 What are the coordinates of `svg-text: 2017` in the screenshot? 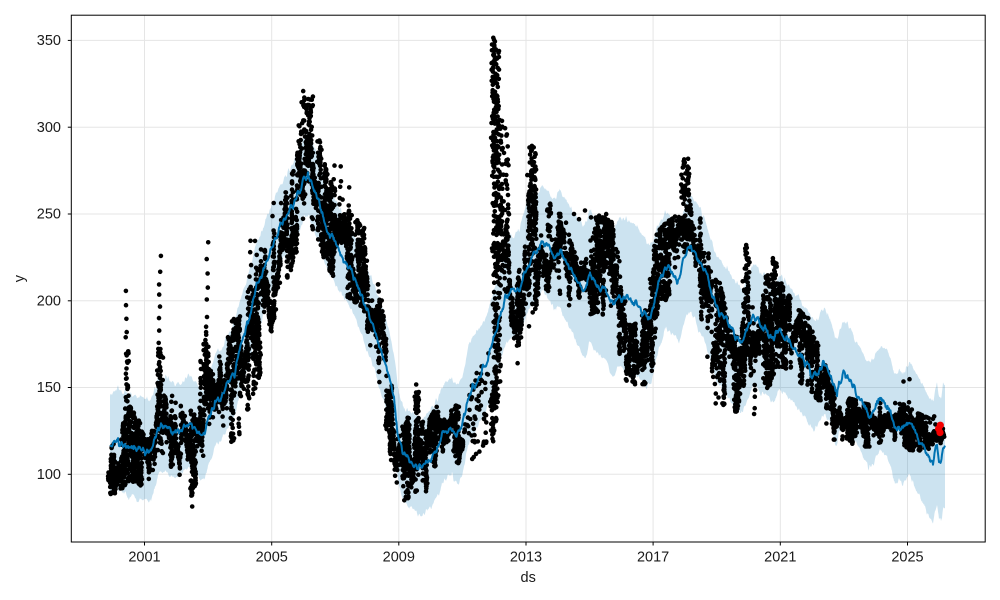 It's located at (653, 557).